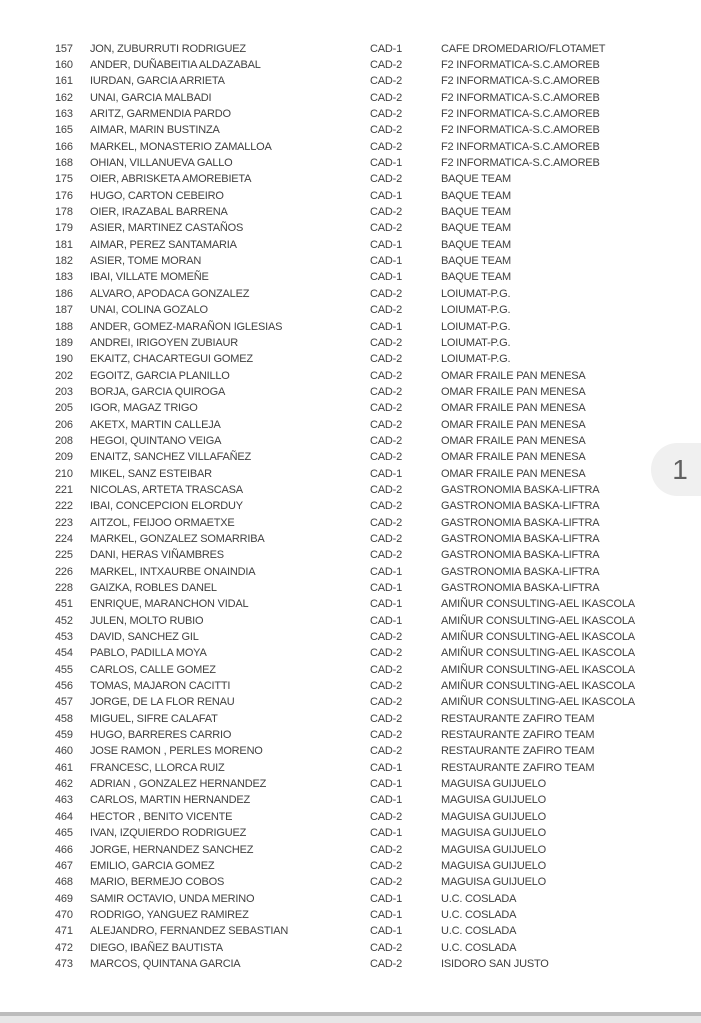 This screenshot has width=701, height=1023. What do you see at coordinates (171, 179) in the screenshot?
I see `rider-name: OIER, ABRISKETA AMOREBIETA` at bounding box center [171, 179].